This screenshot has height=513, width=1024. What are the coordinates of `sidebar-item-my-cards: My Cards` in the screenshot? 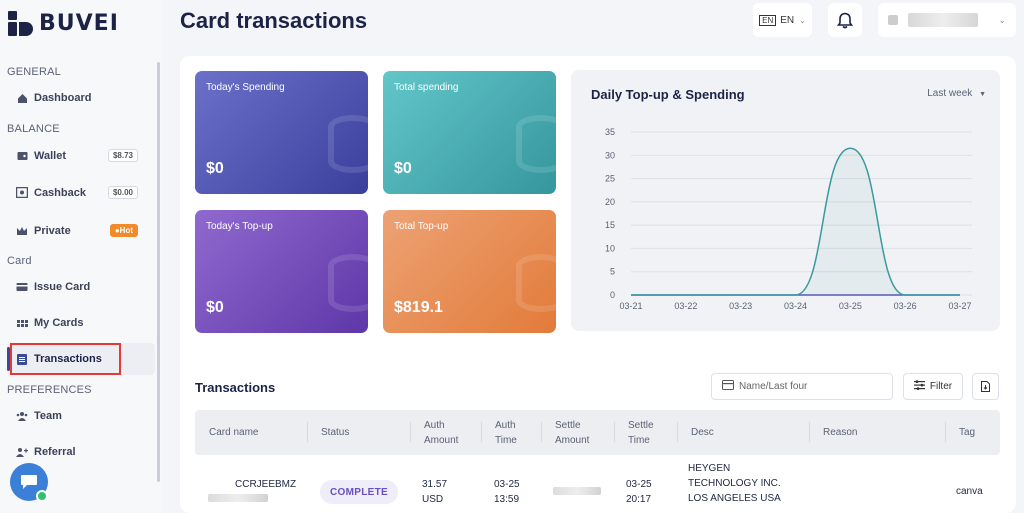 It's located at (81, 323).